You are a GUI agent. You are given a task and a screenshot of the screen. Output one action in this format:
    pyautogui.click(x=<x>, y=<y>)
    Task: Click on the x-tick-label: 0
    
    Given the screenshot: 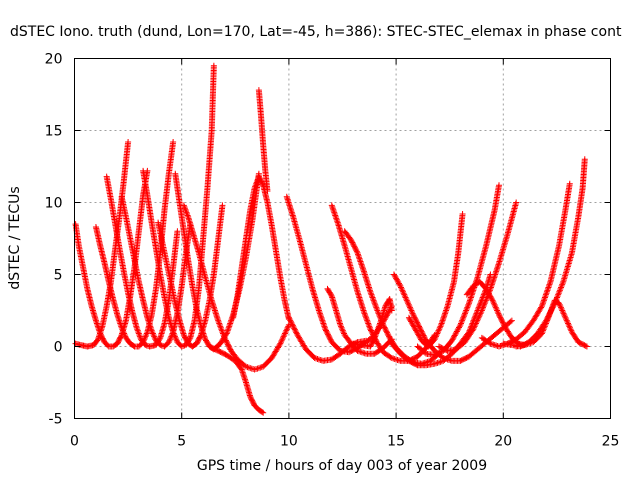 What is the action you would take?
    pyautogui.click(x=74, y=442)
    